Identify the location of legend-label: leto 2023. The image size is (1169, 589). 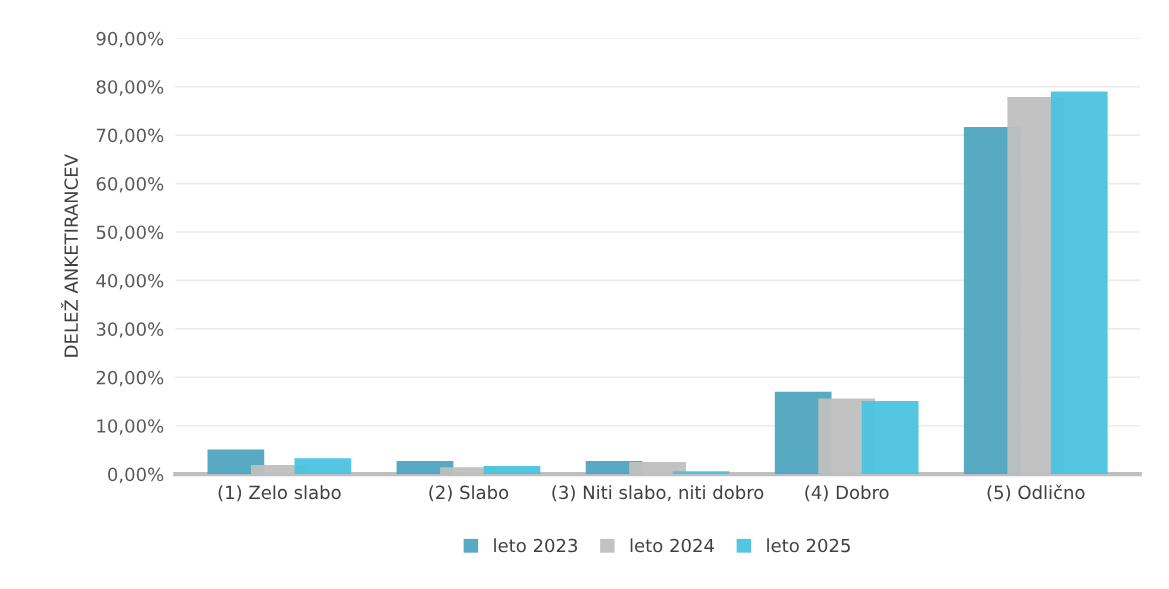
(536, 545).